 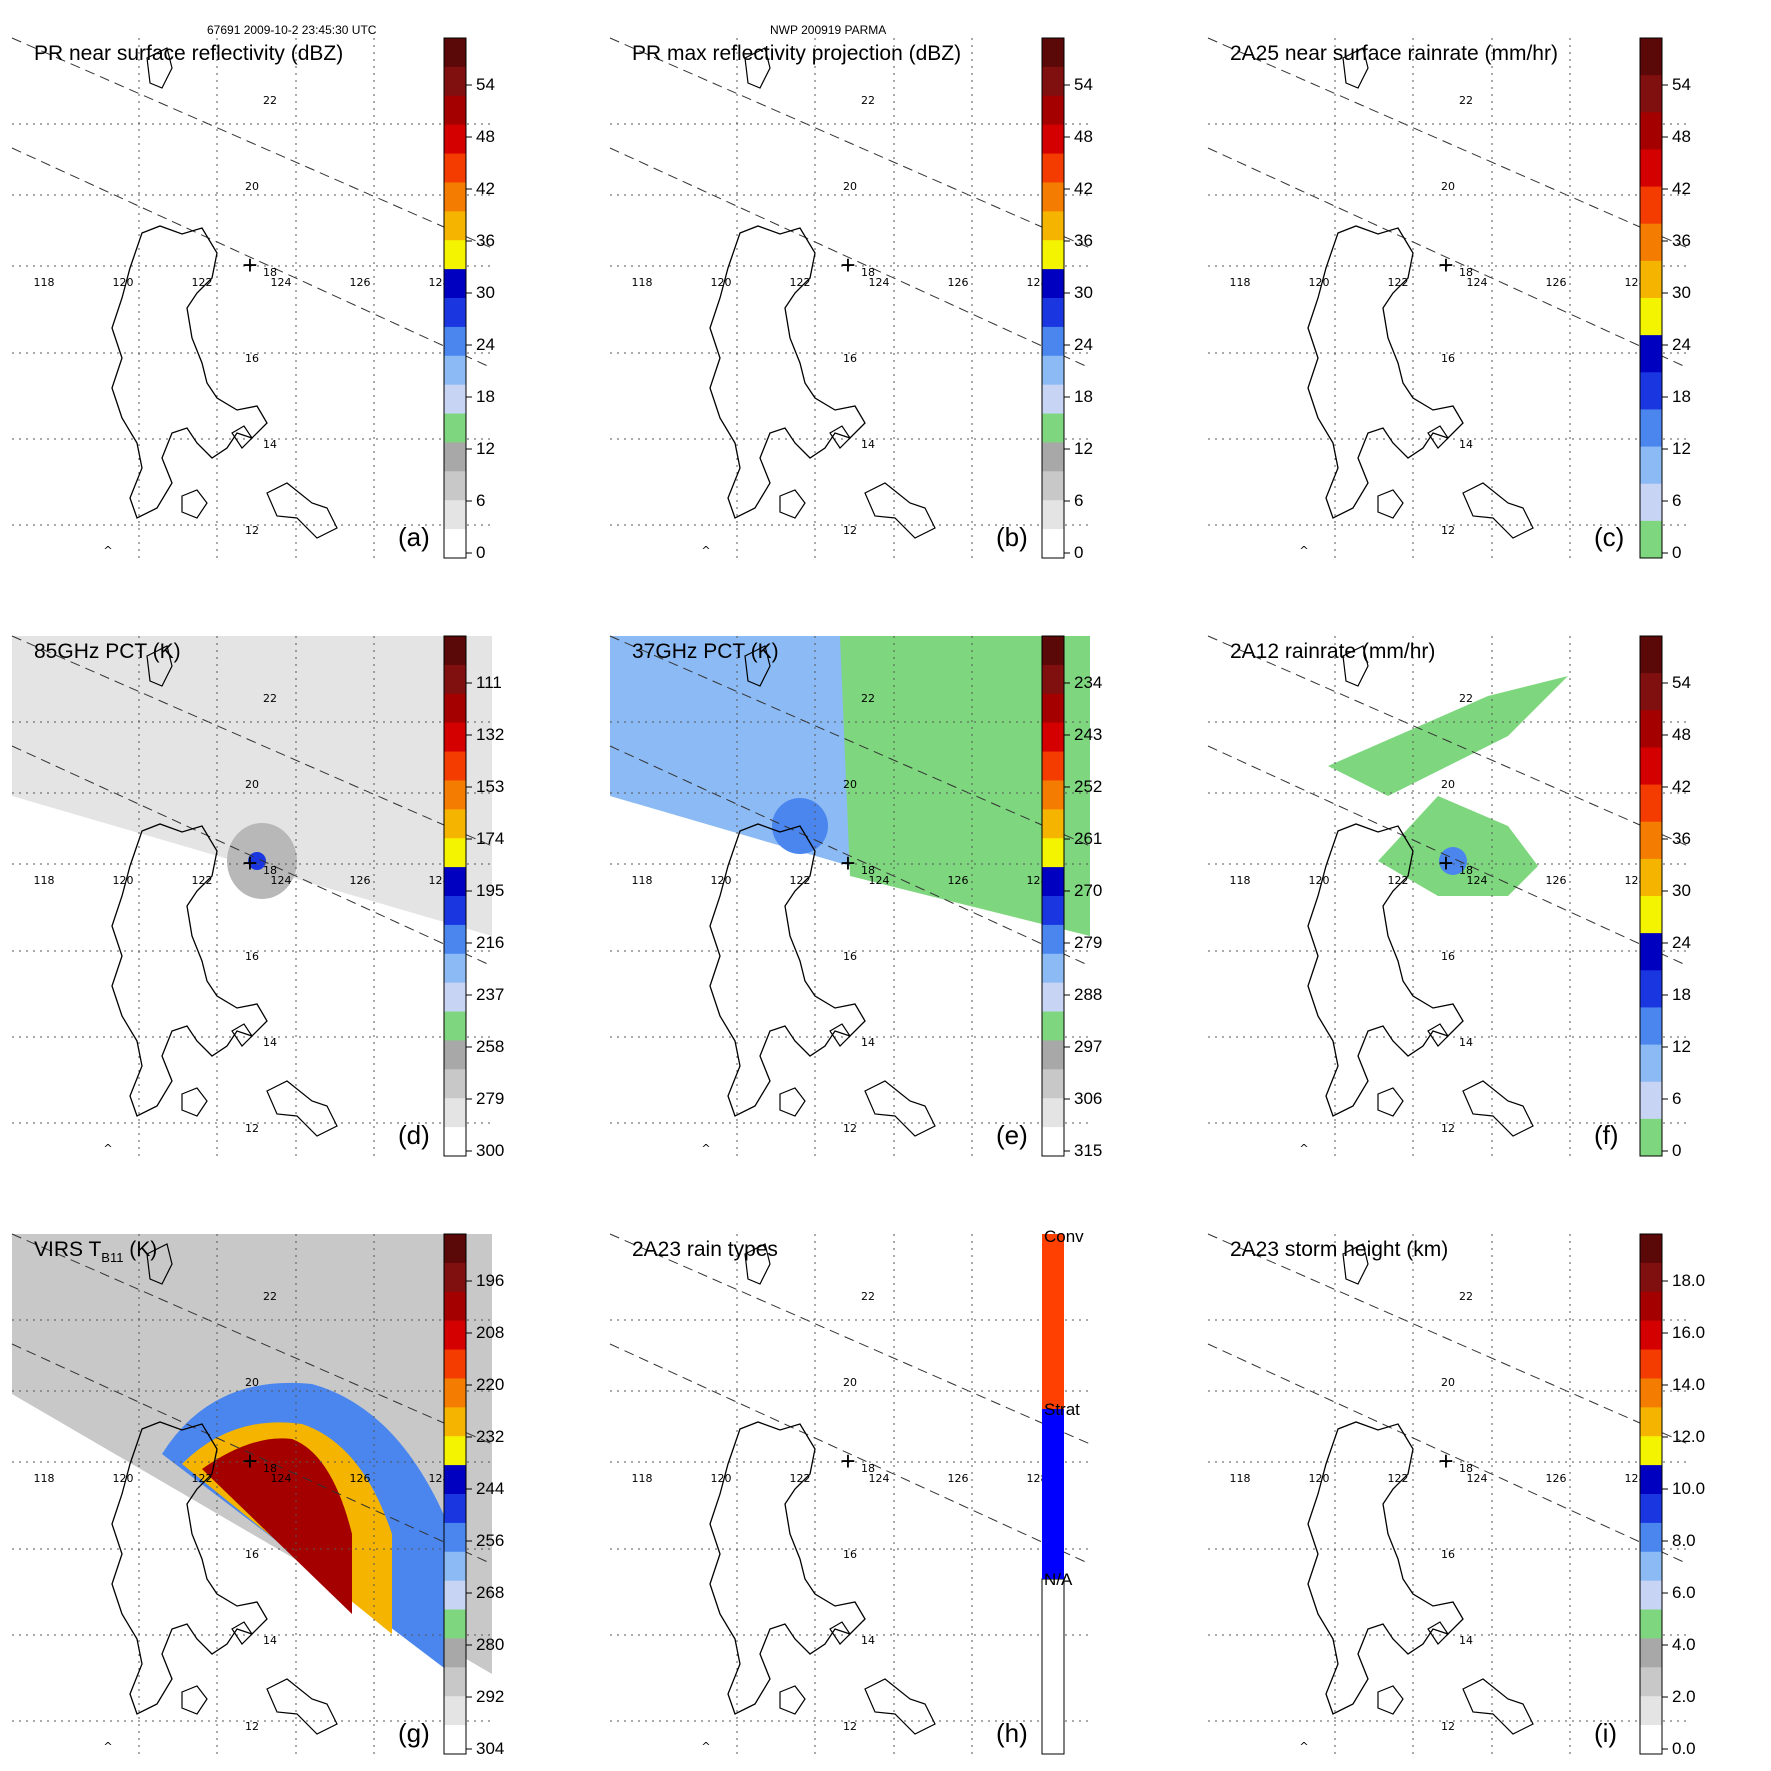 What do you see at coordinates (107, 651) in the screenshot?
I see `panel-title: 85GHz PCT (K)` at bounding box center [107, 651].